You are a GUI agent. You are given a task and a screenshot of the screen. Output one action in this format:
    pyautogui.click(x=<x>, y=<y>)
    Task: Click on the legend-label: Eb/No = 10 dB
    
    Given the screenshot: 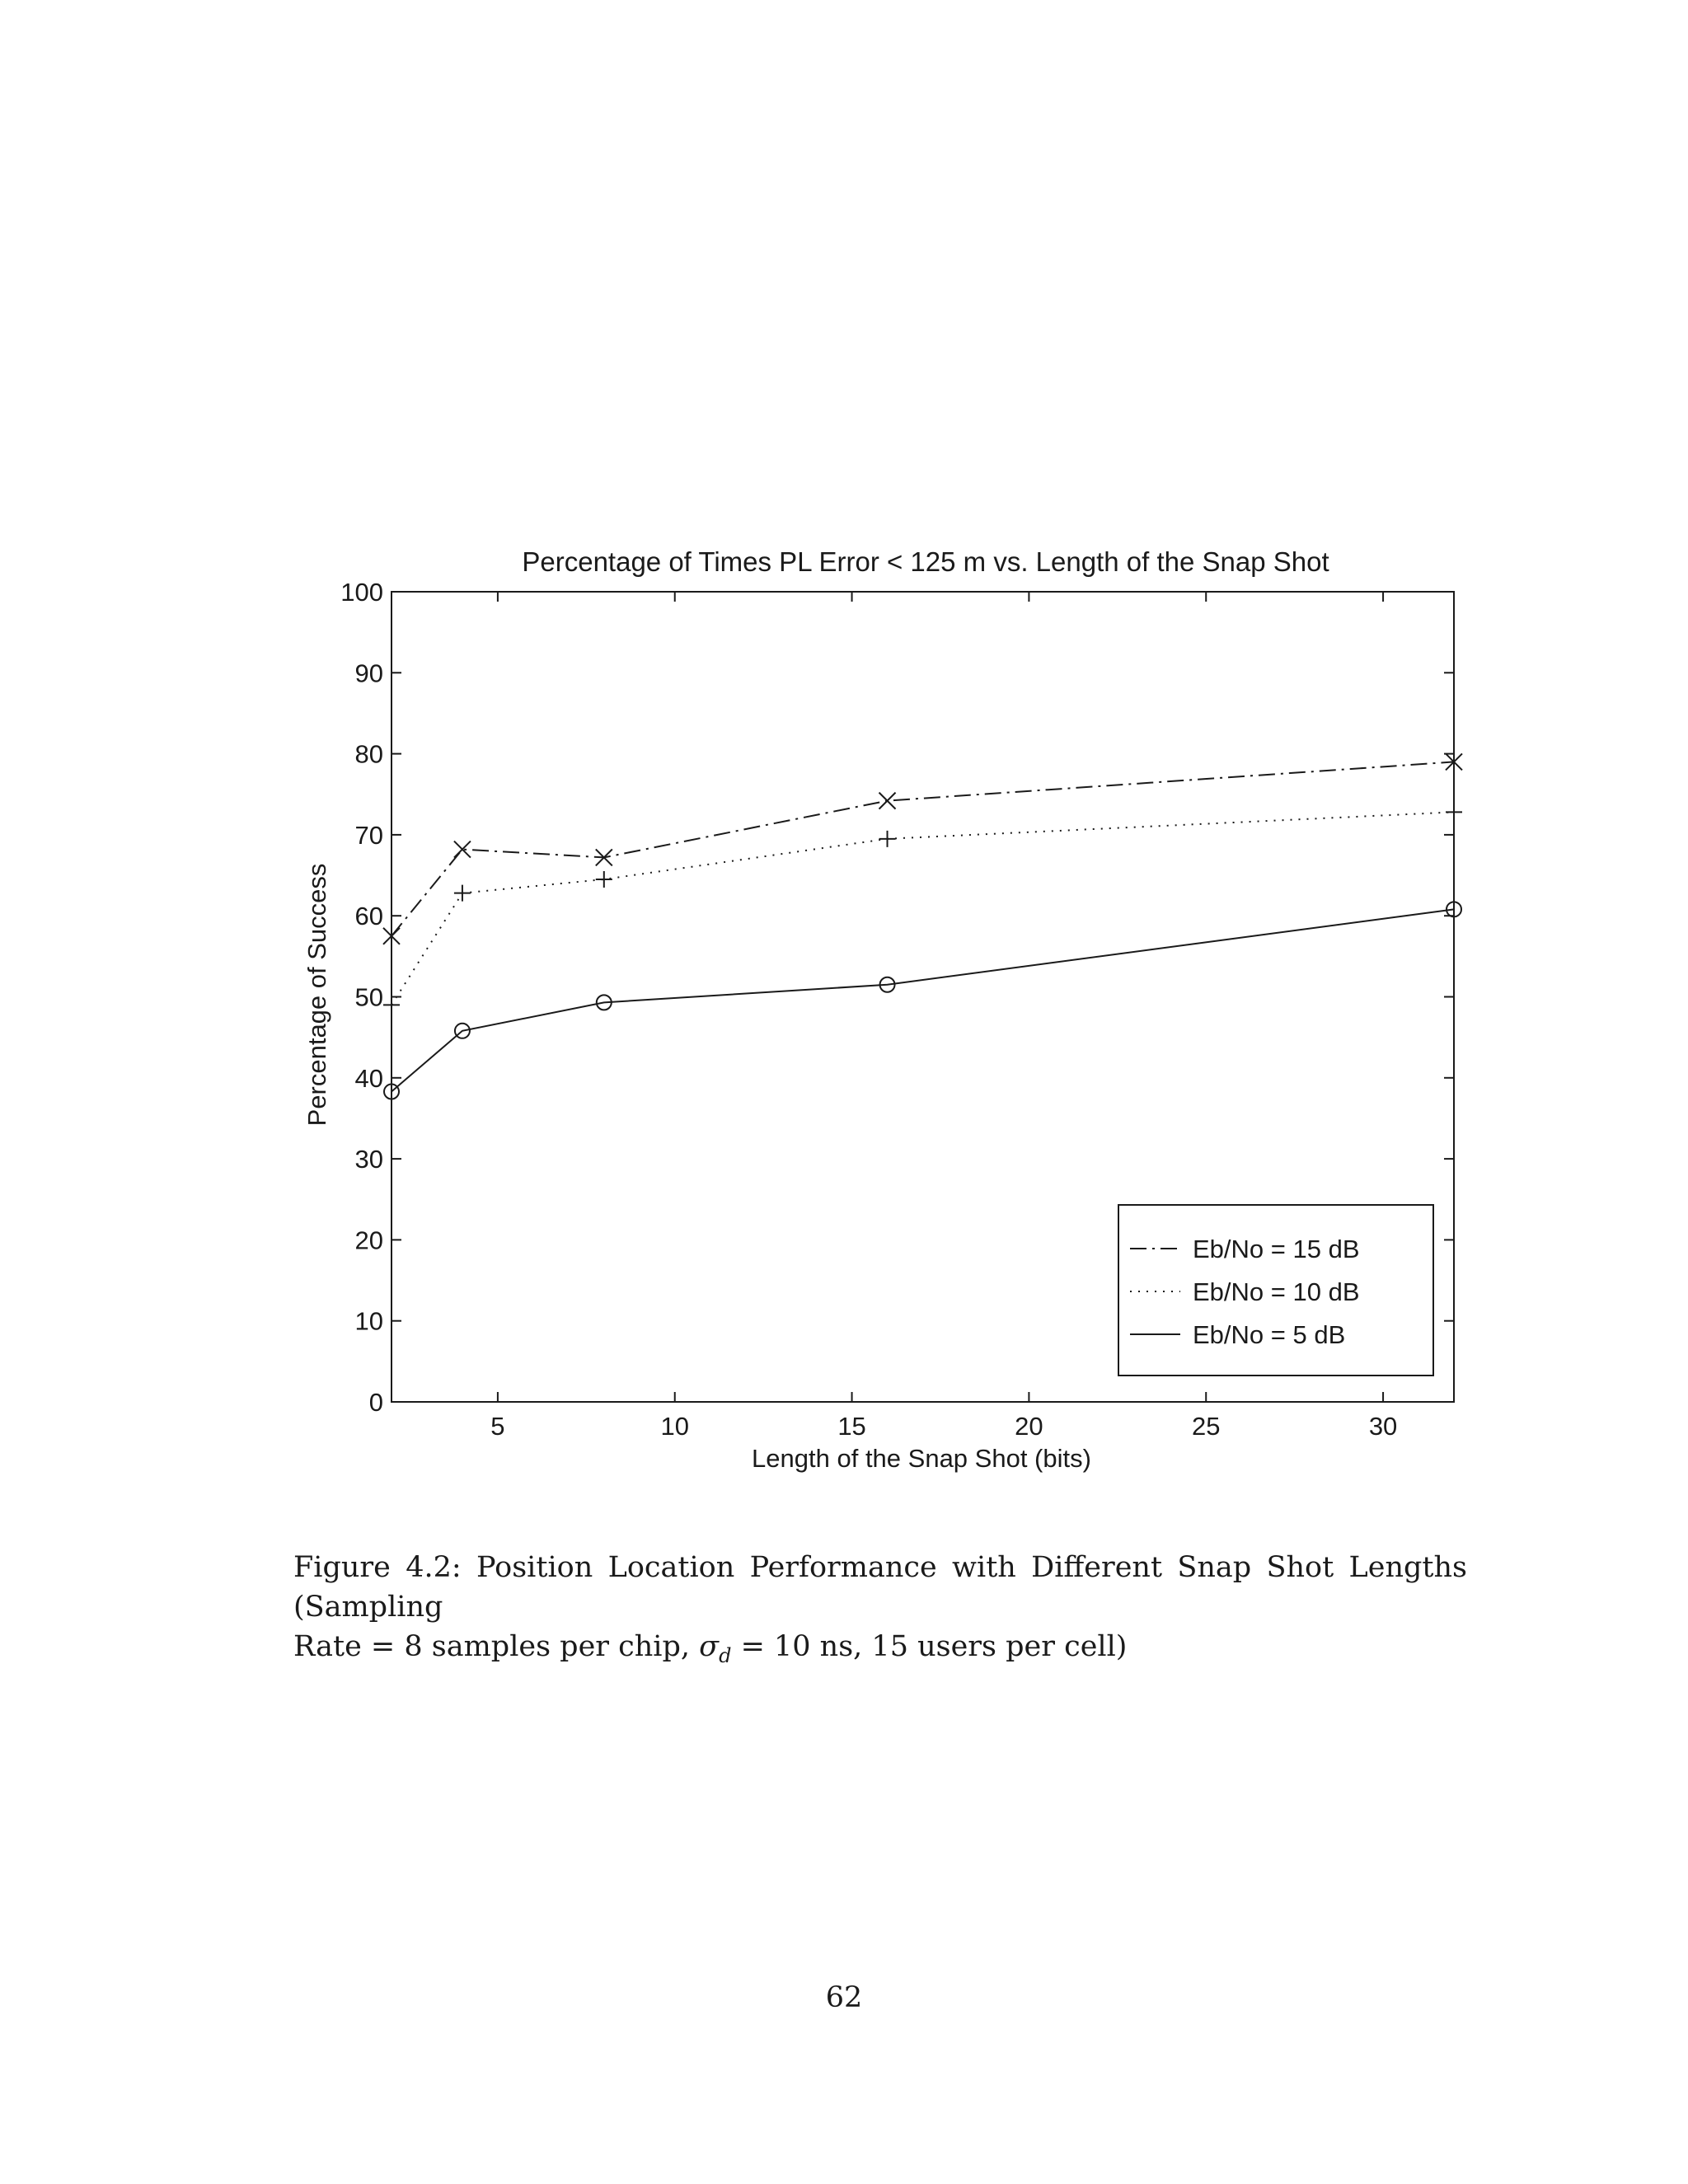 What is the action you would take?
    pyautogui.click(x=1277, y=1291)
    